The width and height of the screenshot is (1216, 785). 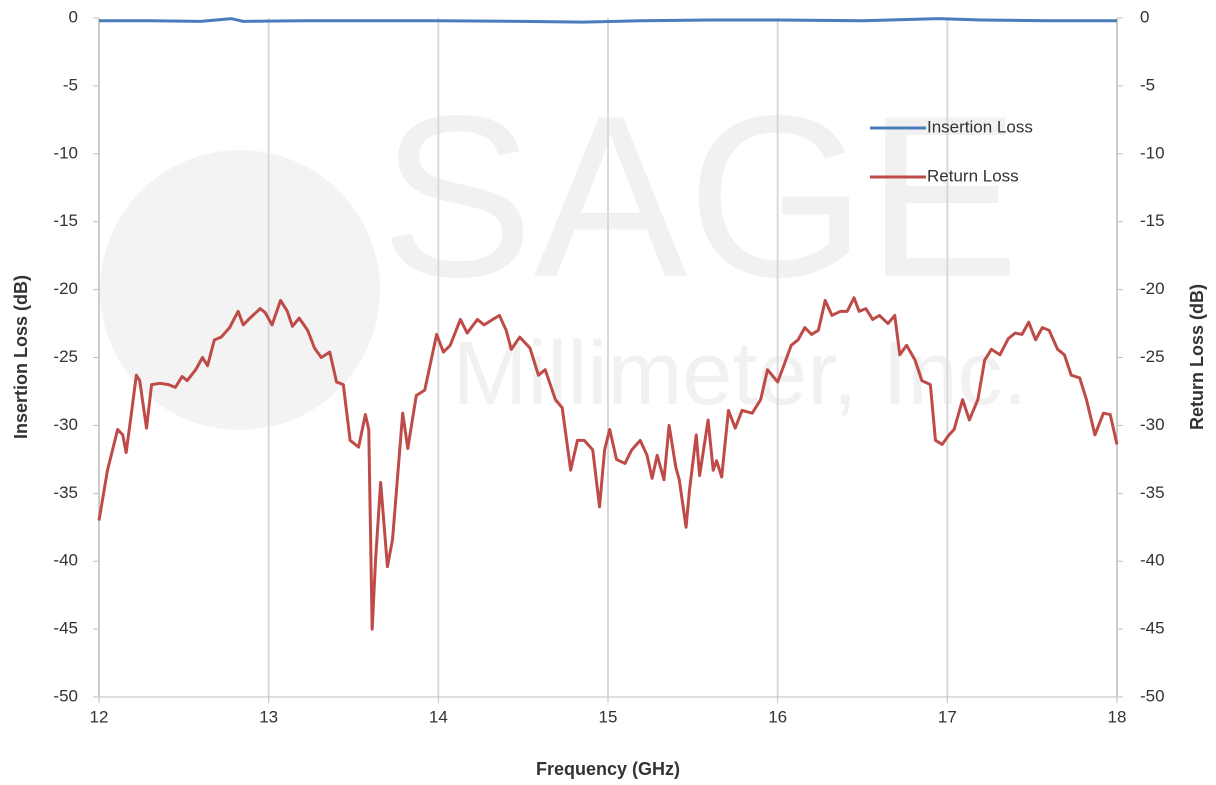 I want to click on y2-tick-label: -5, so click(x=1147, y=84).